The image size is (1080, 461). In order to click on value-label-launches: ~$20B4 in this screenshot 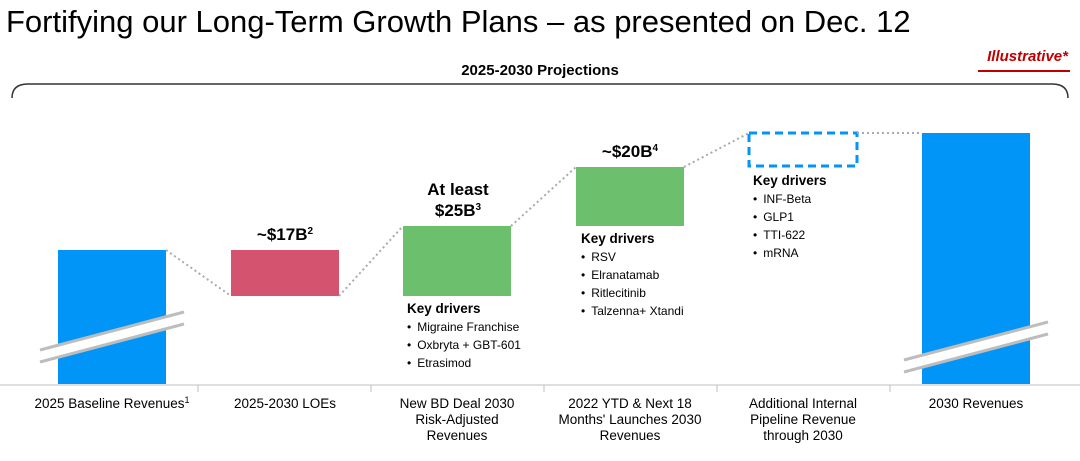, I will do `click(630, 151)`.